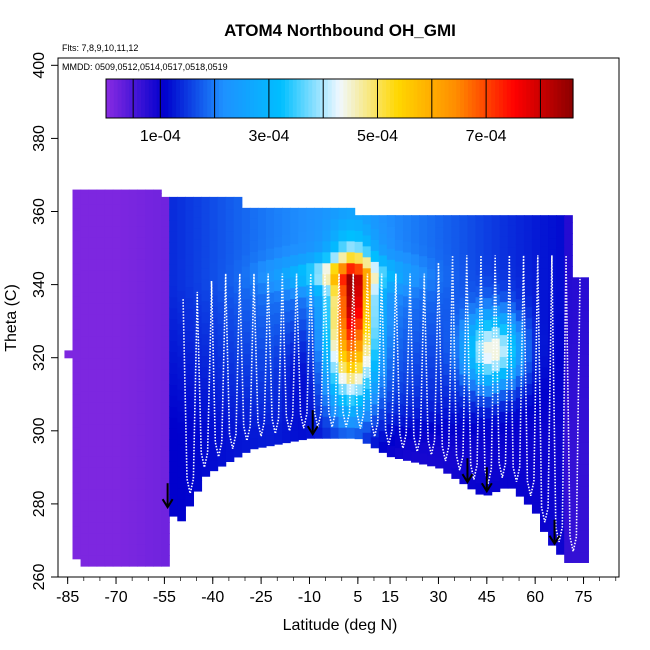 This screenshot has height=650, width=650. What do you see at coordinates (340, 30) in the screenshot?
I see `chart-title: ATOM4 Northbound OH_GMI` at bounding box center [340, 30].